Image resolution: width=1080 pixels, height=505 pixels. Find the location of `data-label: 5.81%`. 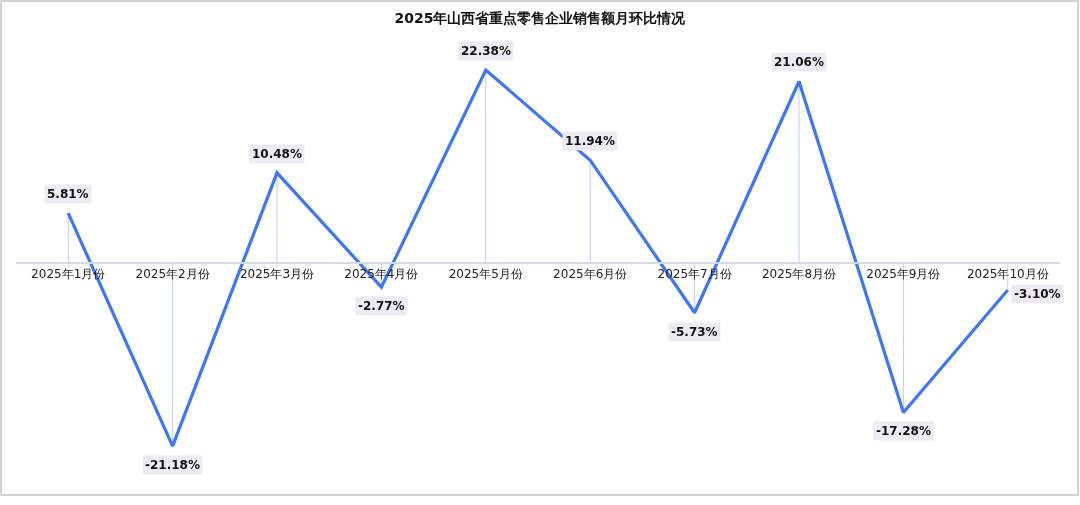

data-label: 5.81% is located at coordinates (68, 194).